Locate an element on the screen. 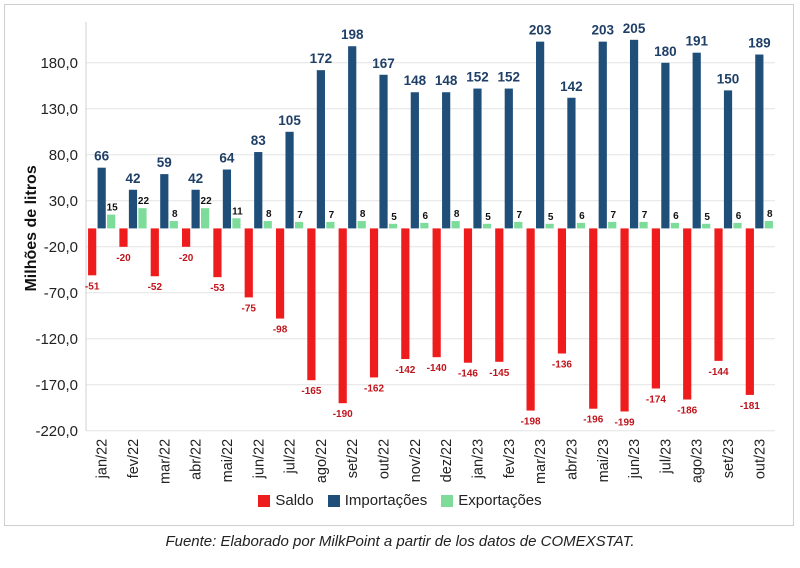 The image size is (800, 568). legend-item-saldo: Saldo is located at coordinates (286, 500).